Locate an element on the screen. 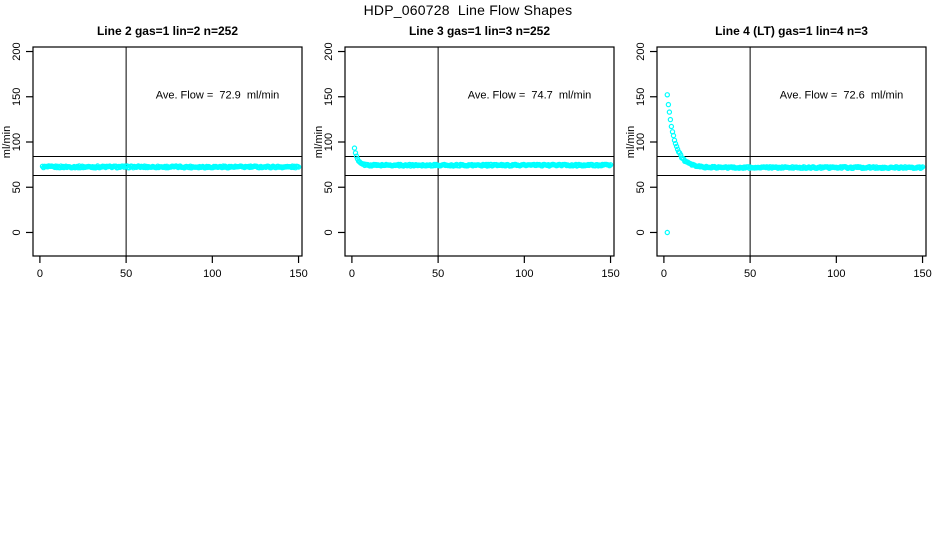 The width and height of the screenshot is (936, 540). panel-title: Line 3 gas=1 lin=3 n=252 is located at coordinates (479, 31).